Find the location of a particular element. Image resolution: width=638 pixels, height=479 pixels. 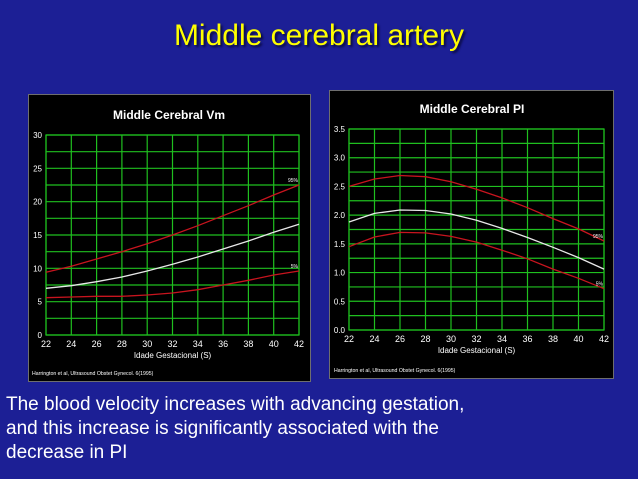

y-tick-label: 3.0 is located at coordinates (340, 158).